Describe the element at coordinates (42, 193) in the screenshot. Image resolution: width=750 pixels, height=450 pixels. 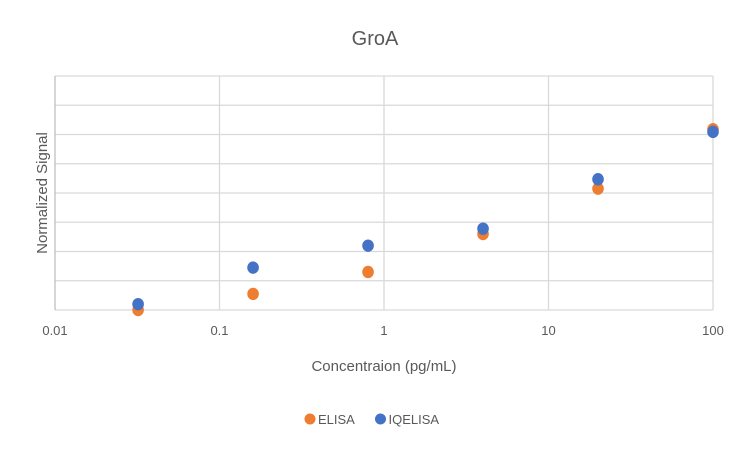
I see `y-axis-label: Normalized Signal` at that location.